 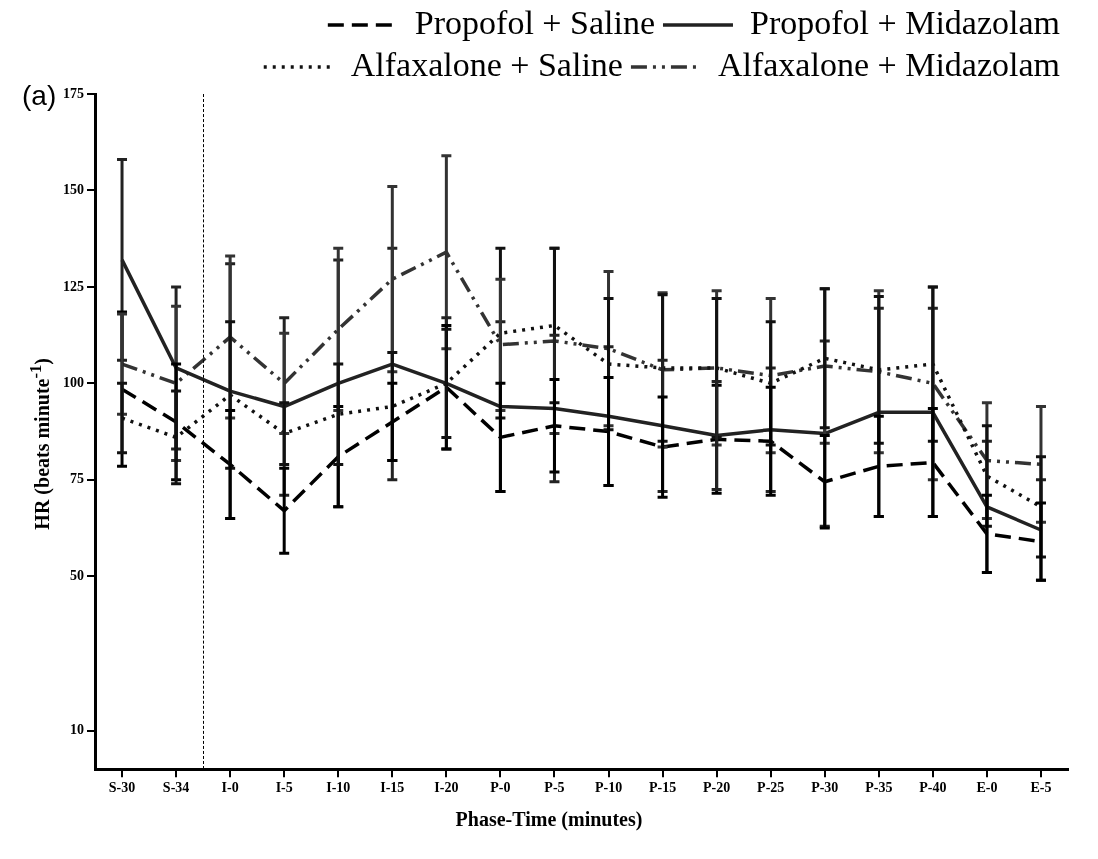 What do you see at coordinates (122, 788) in the screenshot?
I see `x-tick-label: S-30` at bounding box center [122, 788].